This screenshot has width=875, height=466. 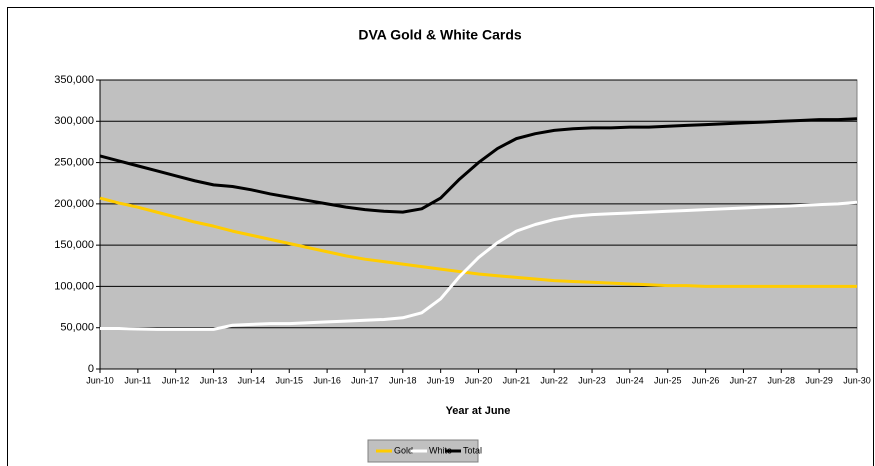 I want to click on y-tick-label: 350,000, so click(x=74, y=80).